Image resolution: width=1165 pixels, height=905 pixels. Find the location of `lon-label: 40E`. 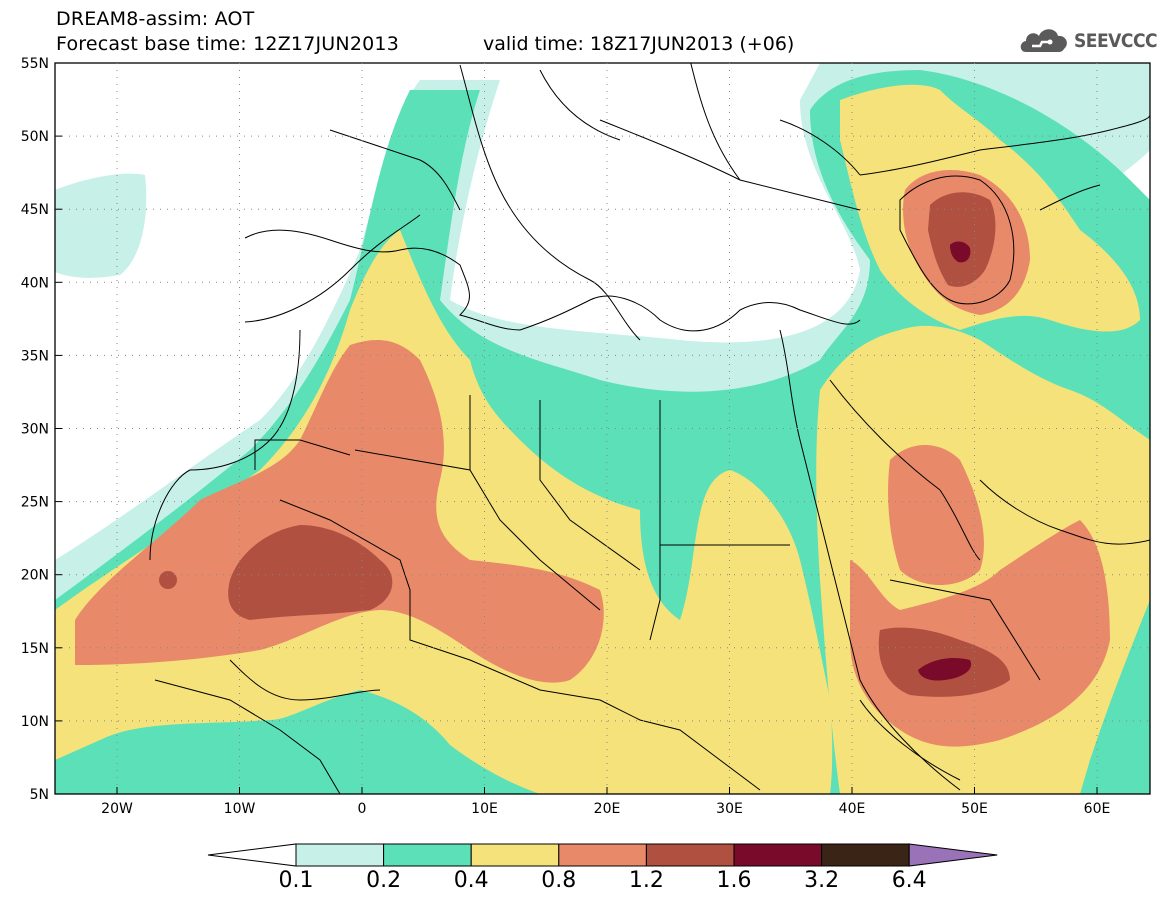

lon-label: 40E is located at coordinates (852, 809).